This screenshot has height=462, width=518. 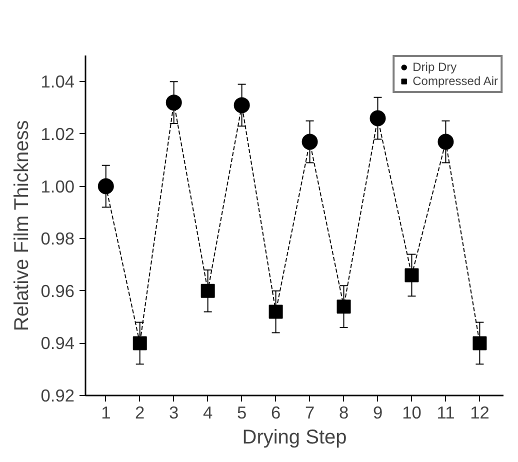 What do you see at coordinates (294, 437) in the screenshot?
I see `x-axis-title: Drying Step` at bounding box center [294, 437].